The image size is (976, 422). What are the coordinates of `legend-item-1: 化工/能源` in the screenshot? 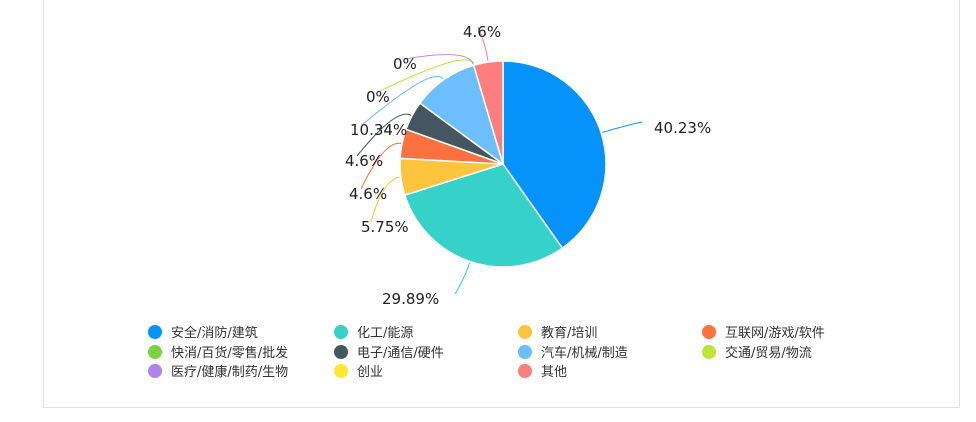 It's located at (373, 333).